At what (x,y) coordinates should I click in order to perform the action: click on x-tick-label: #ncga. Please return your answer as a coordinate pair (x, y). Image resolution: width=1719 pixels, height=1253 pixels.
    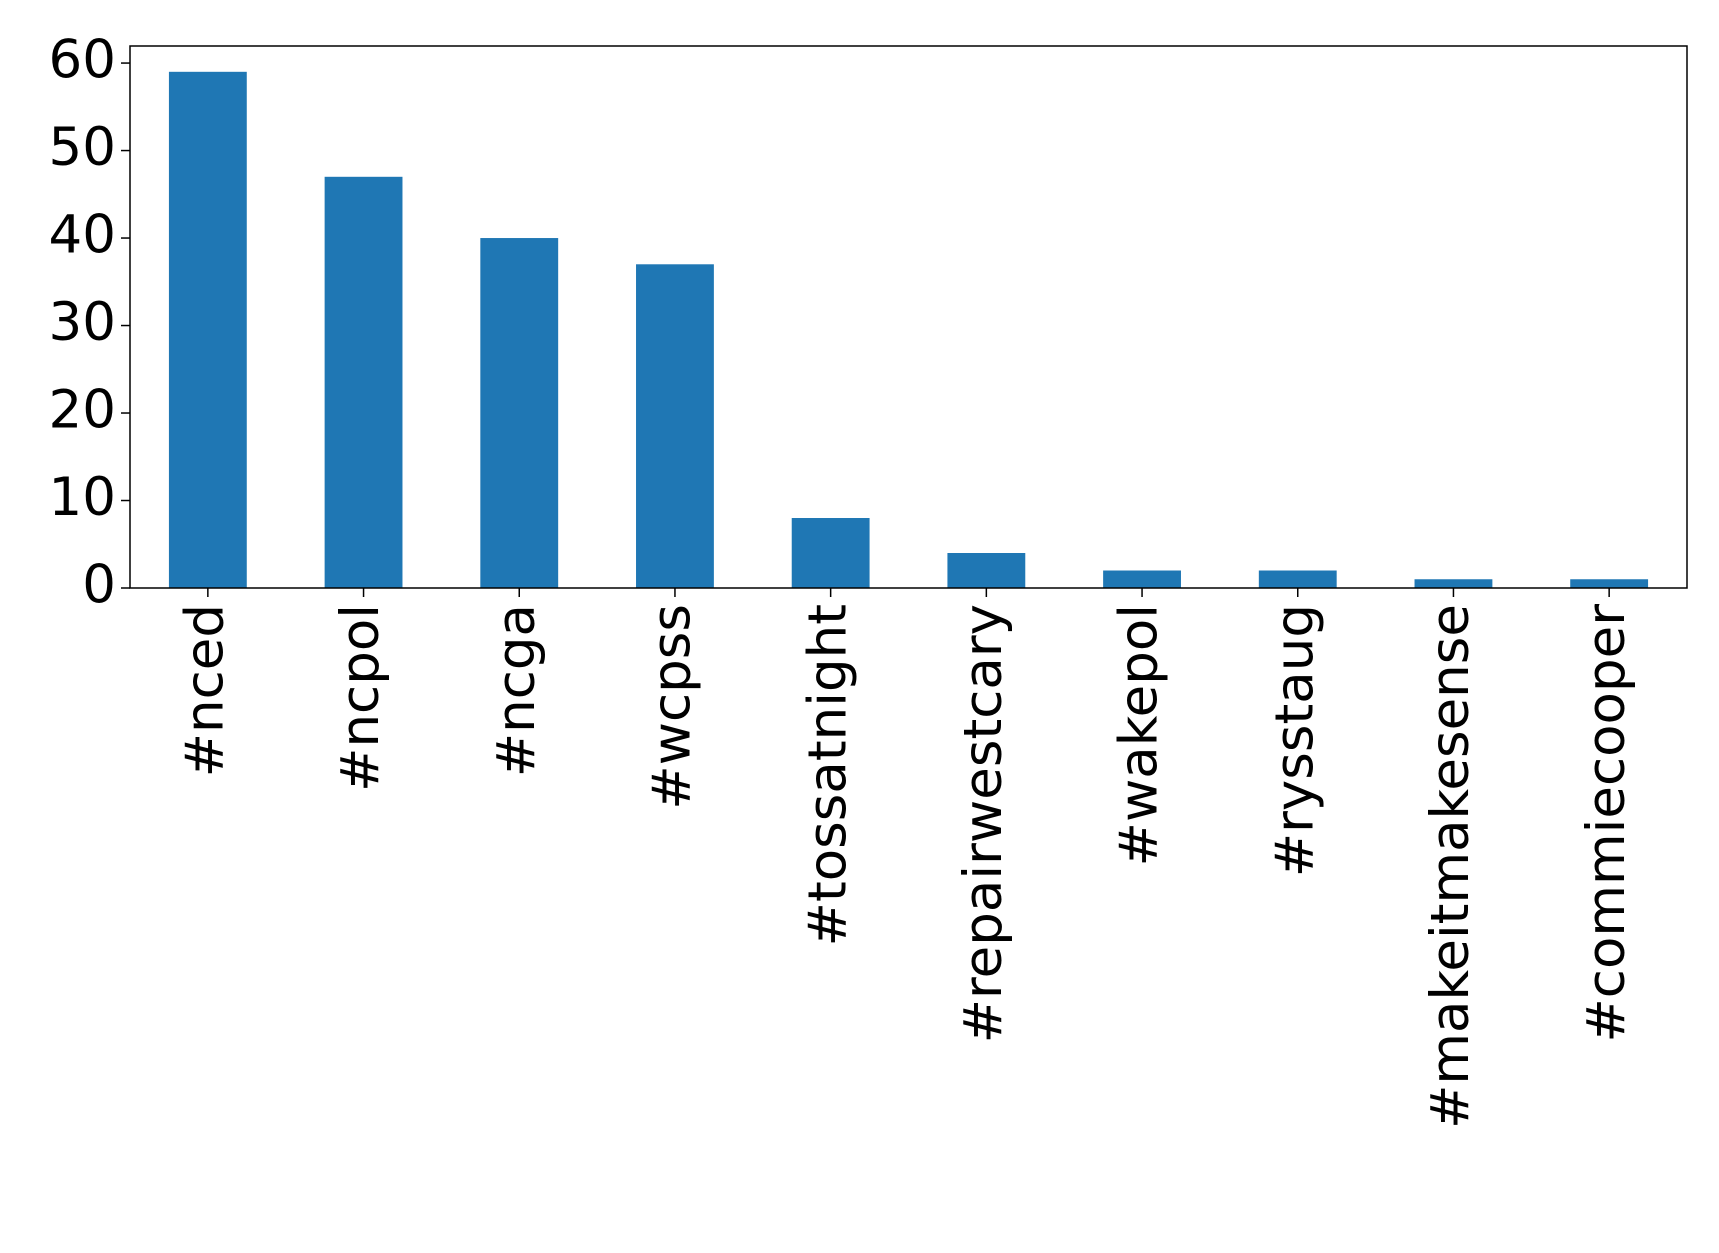
    Looking at the image, I should click on (516, 690).